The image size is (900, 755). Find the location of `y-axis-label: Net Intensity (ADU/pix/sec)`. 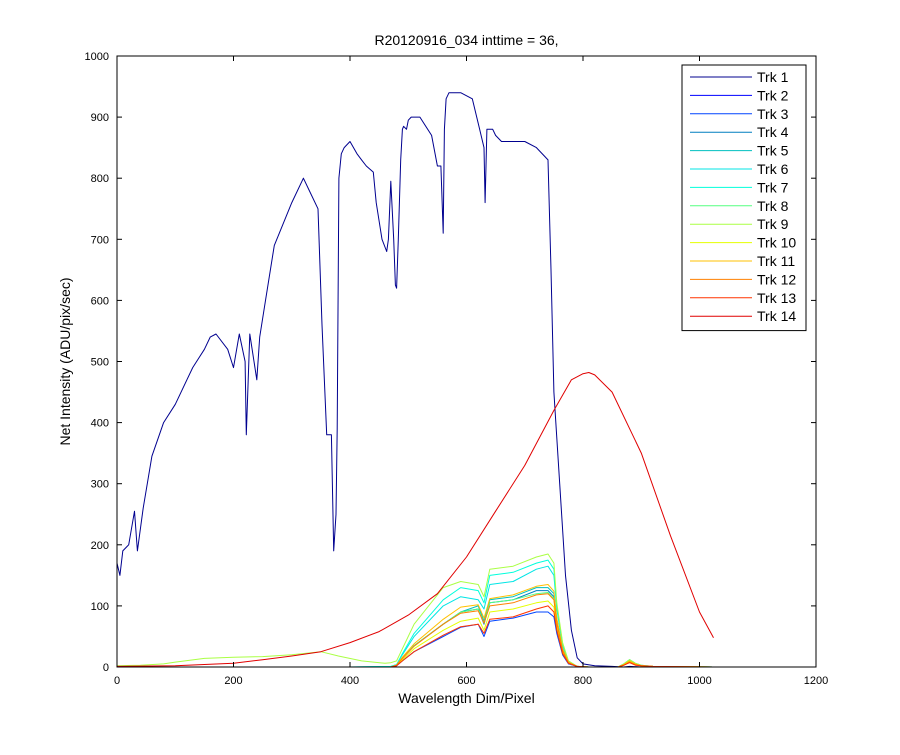

y-axis-label: Net Intensity (ADU/pix/sec) is located at coordinates (65, 361).